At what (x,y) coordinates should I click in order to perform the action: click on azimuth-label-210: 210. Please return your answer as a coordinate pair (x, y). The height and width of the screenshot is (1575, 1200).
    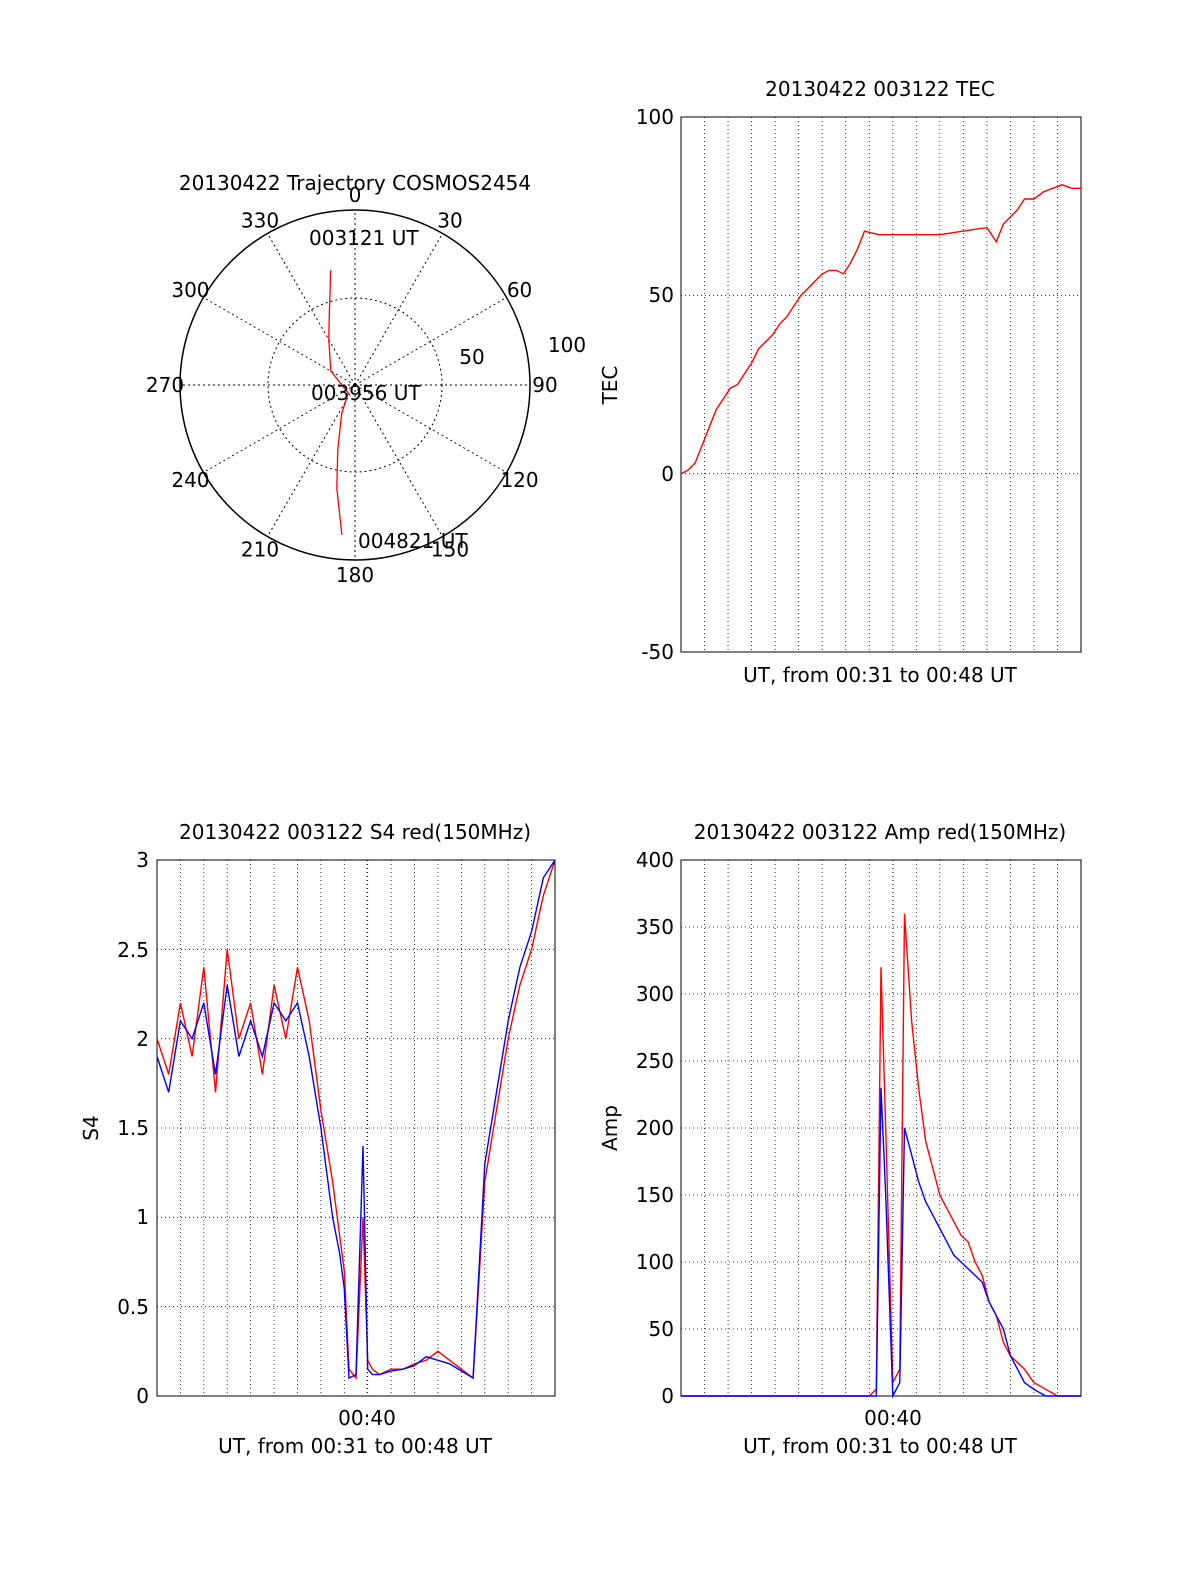
    Looking at the image, I should click on (260, 550).